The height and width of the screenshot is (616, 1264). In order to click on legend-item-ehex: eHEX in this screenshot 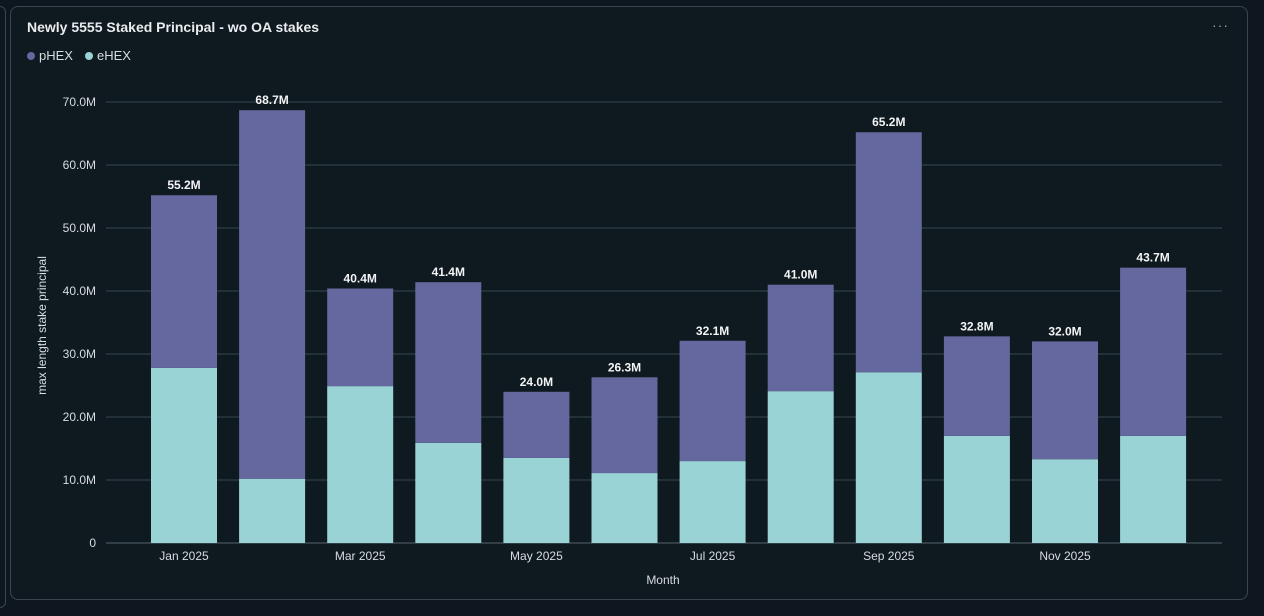, I will do `click(107, 55)`.